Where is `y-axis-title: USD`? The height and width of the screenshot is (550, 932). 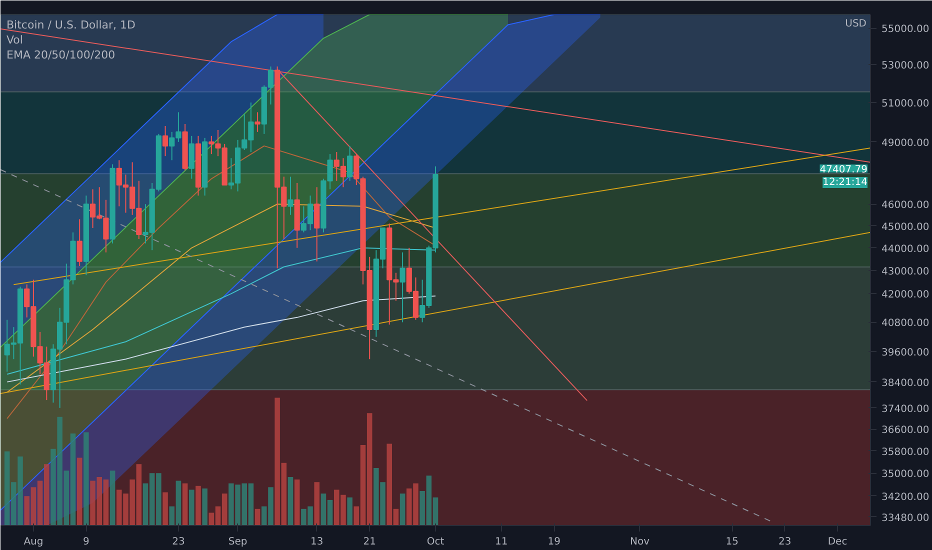
y-axis-title: USD is located at coordinates (856, 24).